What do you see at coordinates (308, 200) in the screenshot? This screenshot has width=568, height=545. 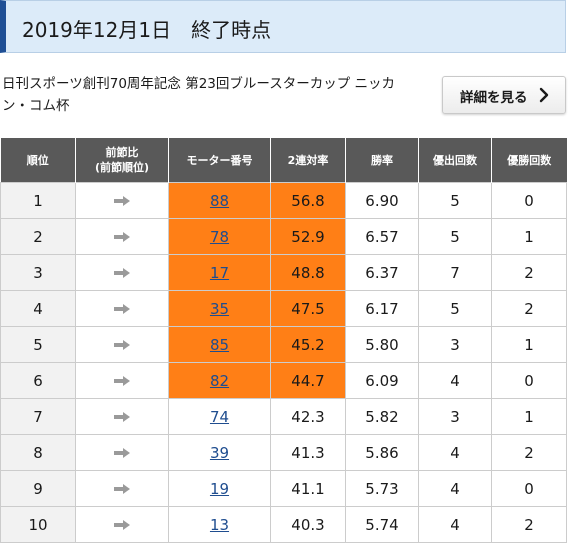 I see `rate2-cell: 56.8` at bounding box center [308, 200].